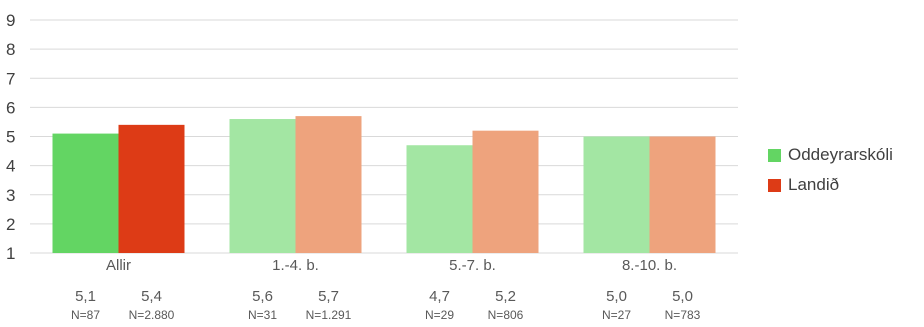 The height and width of the screenshot is (327, 924). I want to click on y-tick-label: 7, so click(10, 78).